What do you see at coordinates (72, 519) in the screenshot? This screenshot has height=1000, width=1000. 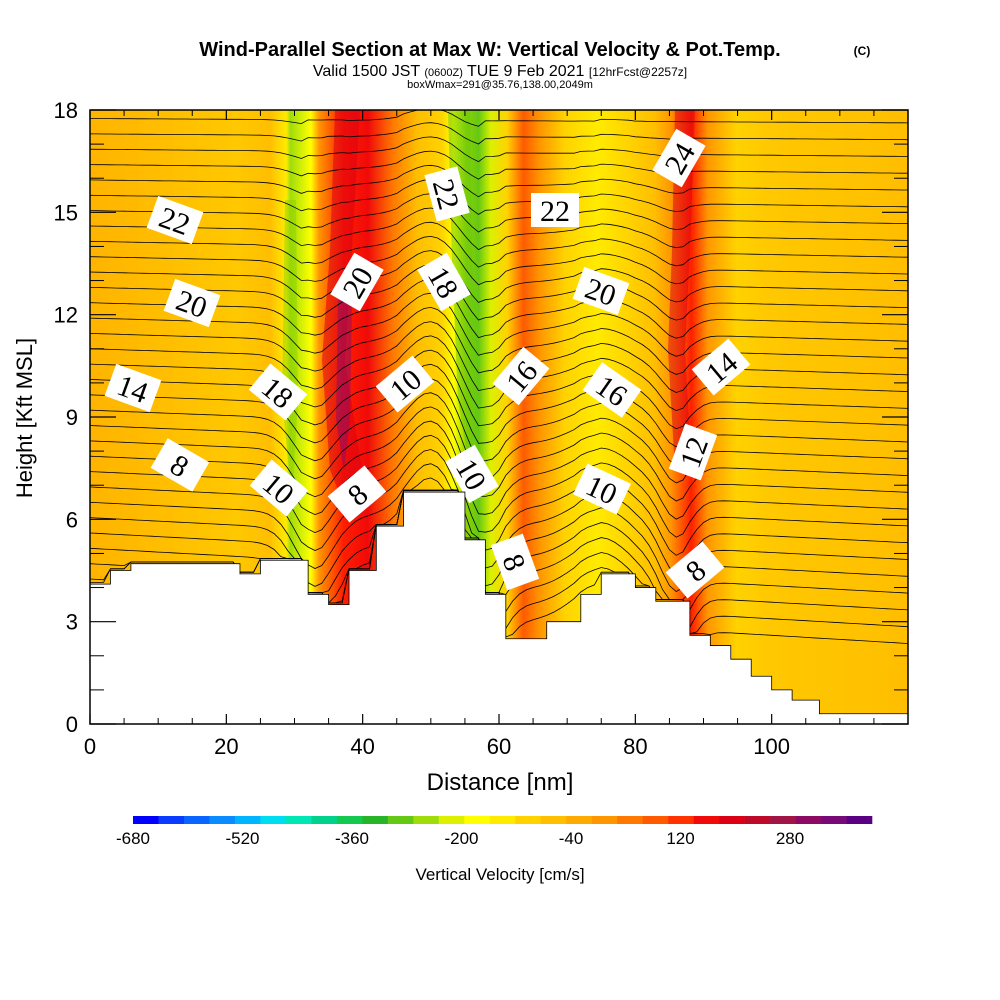 I see `y-tick-label: 6` at bounding box center [72, 519].